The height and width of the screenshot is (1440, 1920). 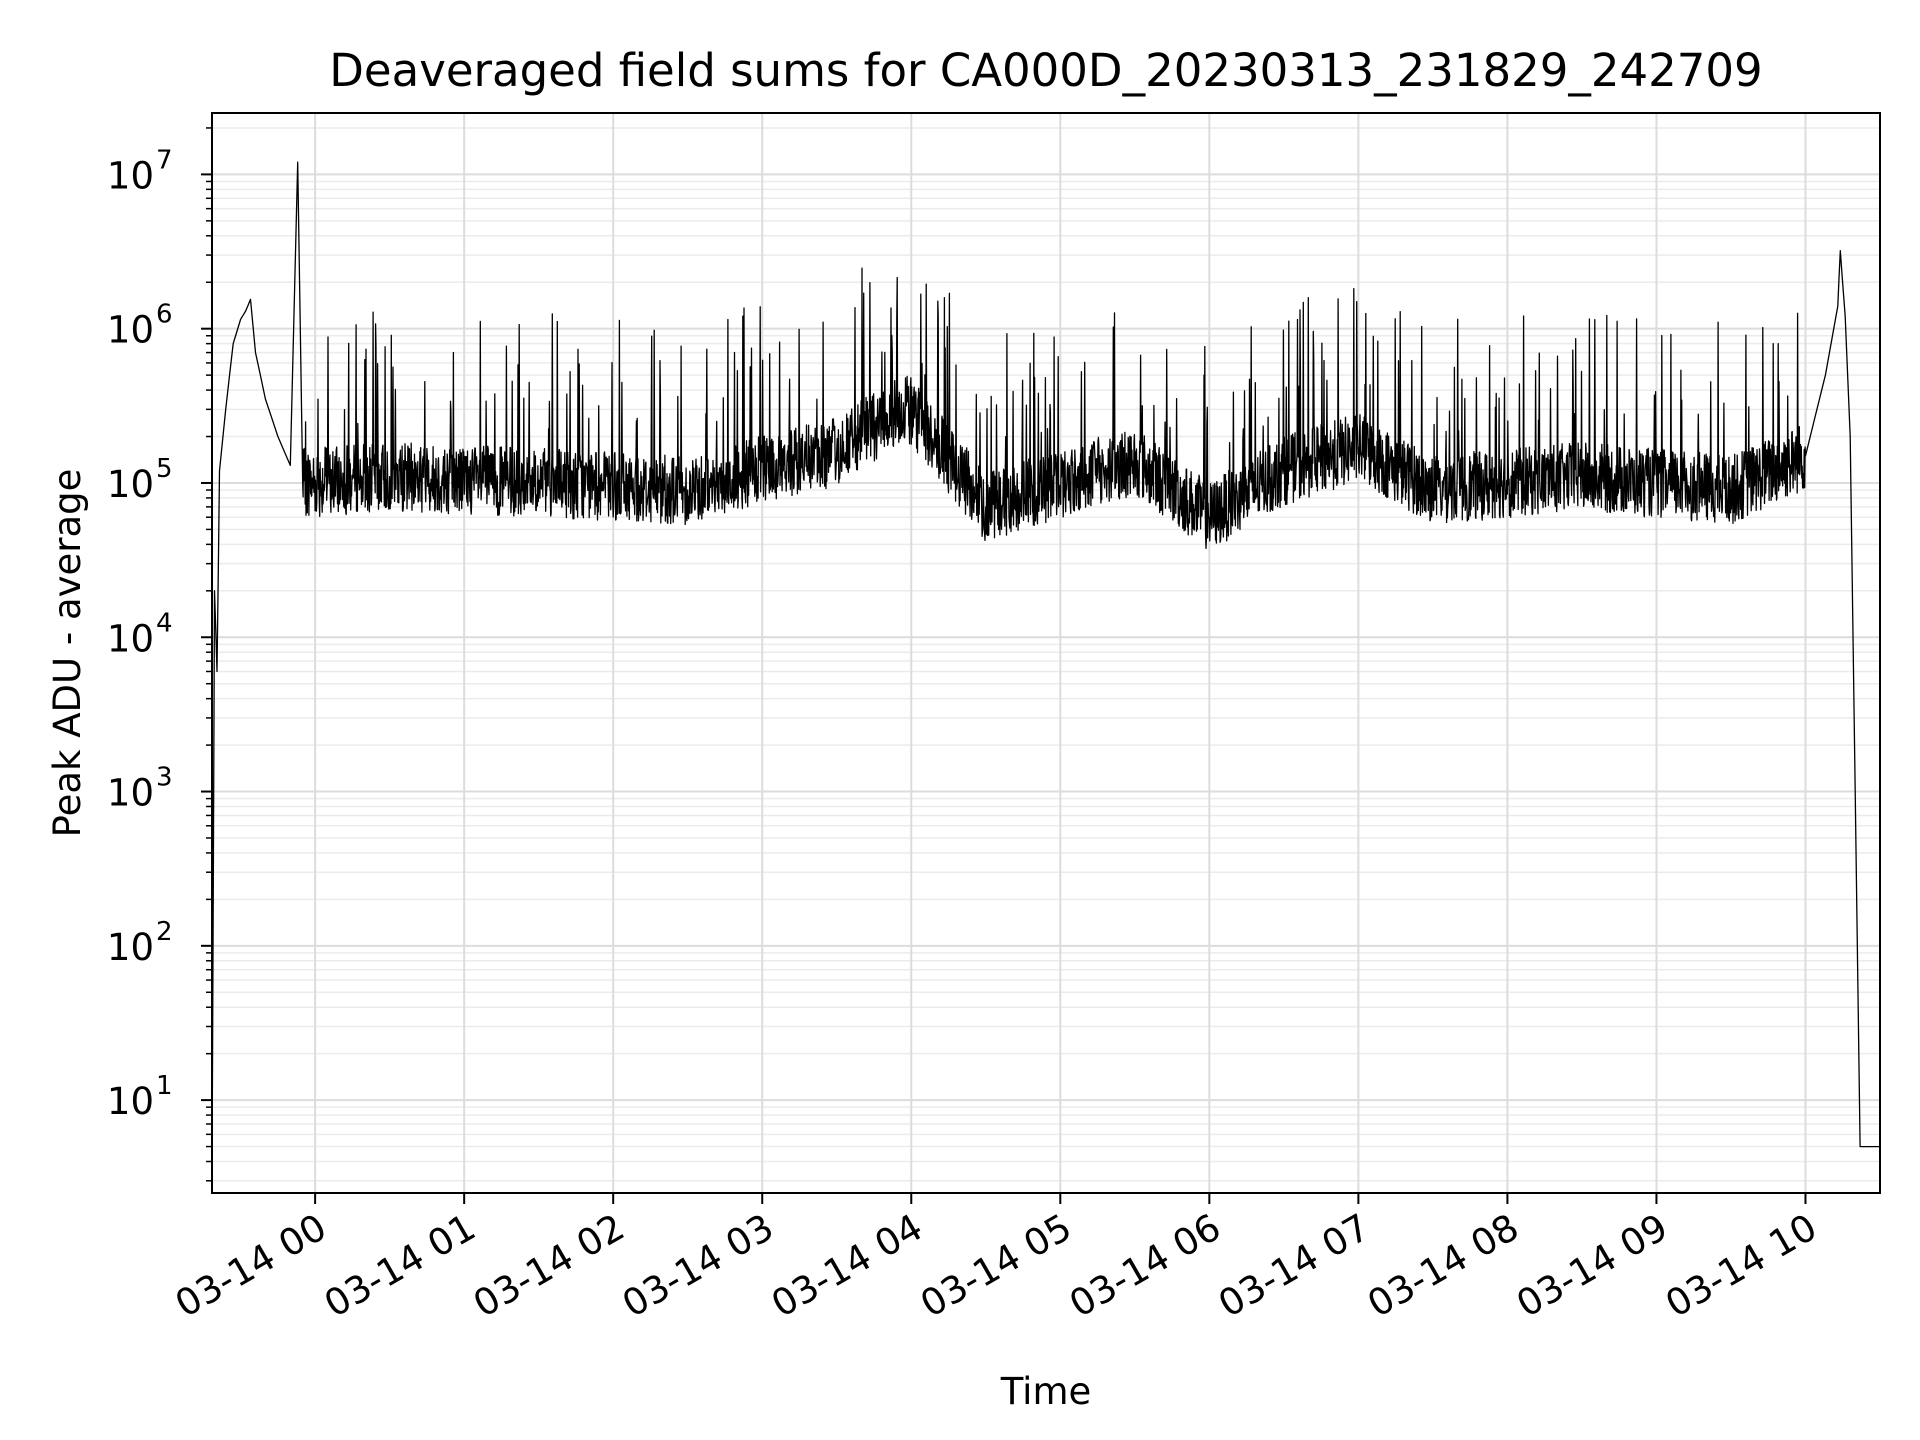 What do you see at coordinates (164, 623) in the screenshot?
I see `y-tick-exponent: 4` at bounding box center [164, 623].